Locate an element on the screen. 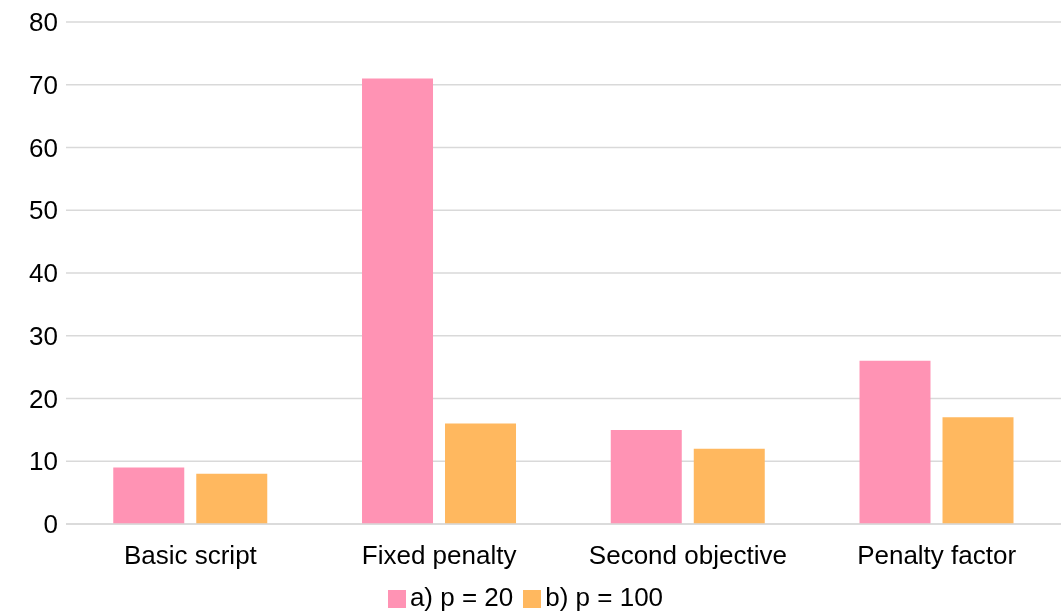 This screenshot has width=1061, height=613. legend-label: a) p = 20 is located at coordinates (461, 597).